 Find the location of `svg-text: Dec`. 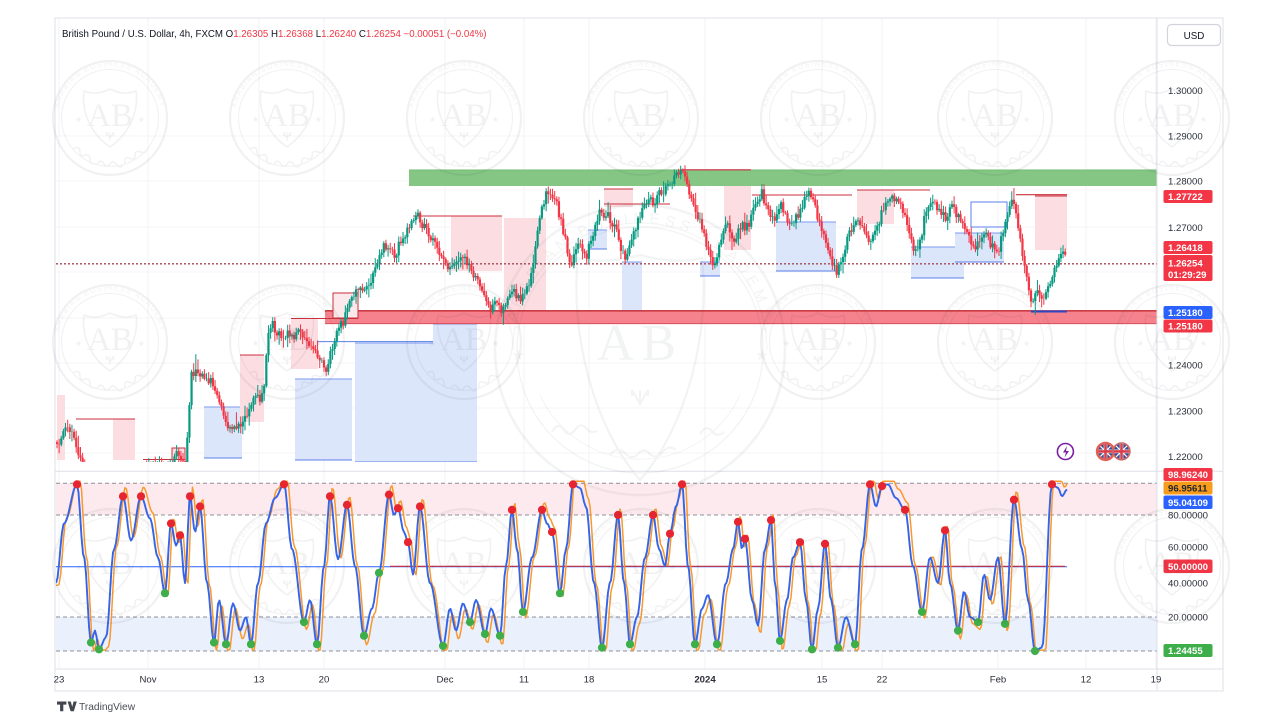

svg-text: Dec is located at coordinates (444, 680).